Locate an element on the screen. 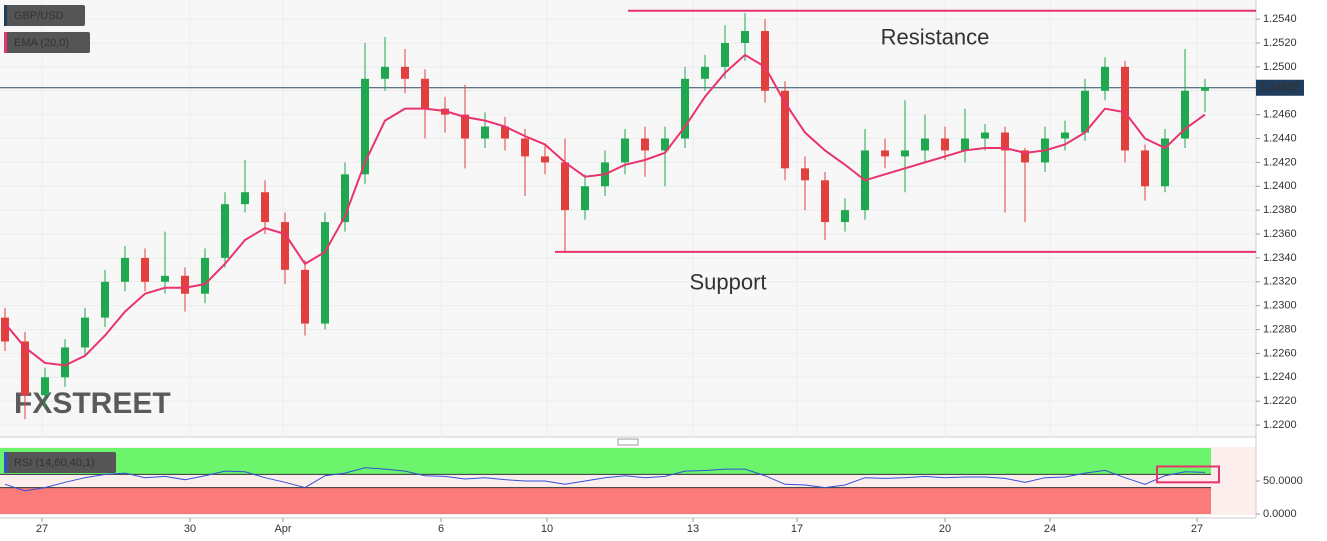  level-label: Resistance is located at coordinates (935, 37).